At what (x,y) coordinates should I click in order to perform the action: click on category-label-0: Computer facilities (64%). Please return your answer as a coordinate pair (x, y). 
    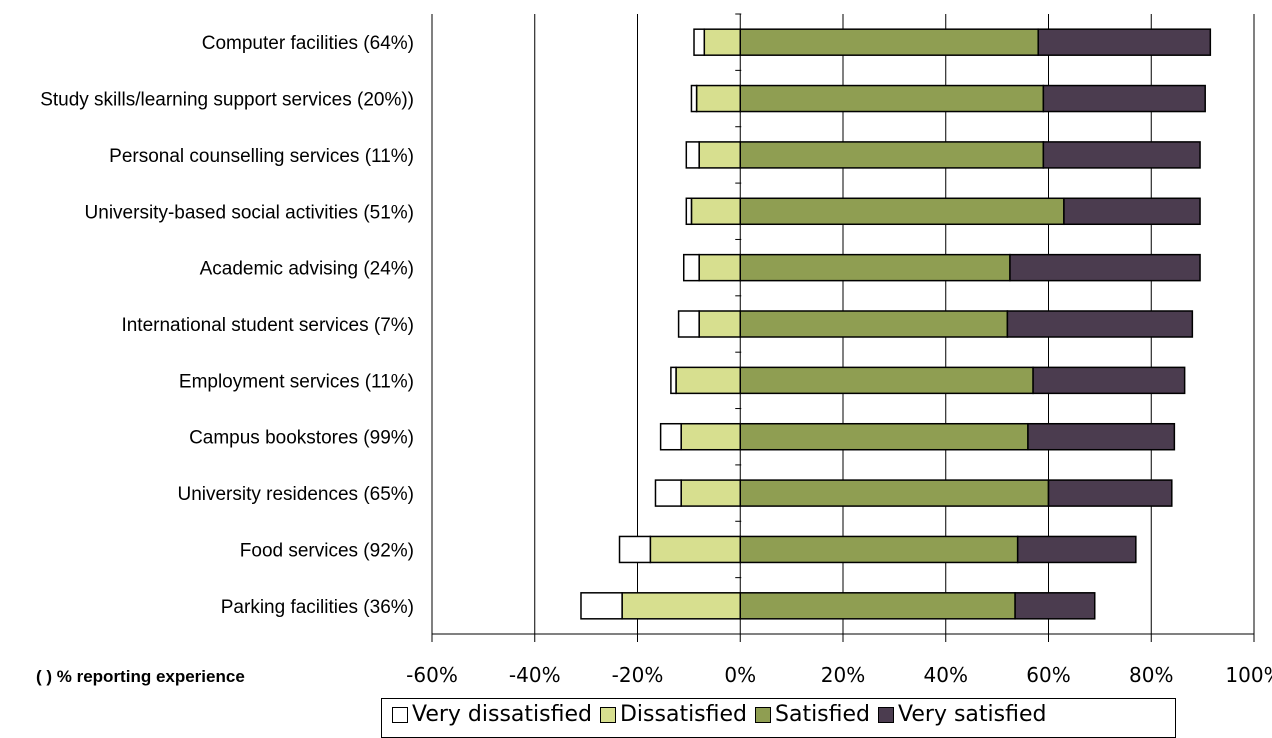
    Looking at the image, I should click on (308, 43).